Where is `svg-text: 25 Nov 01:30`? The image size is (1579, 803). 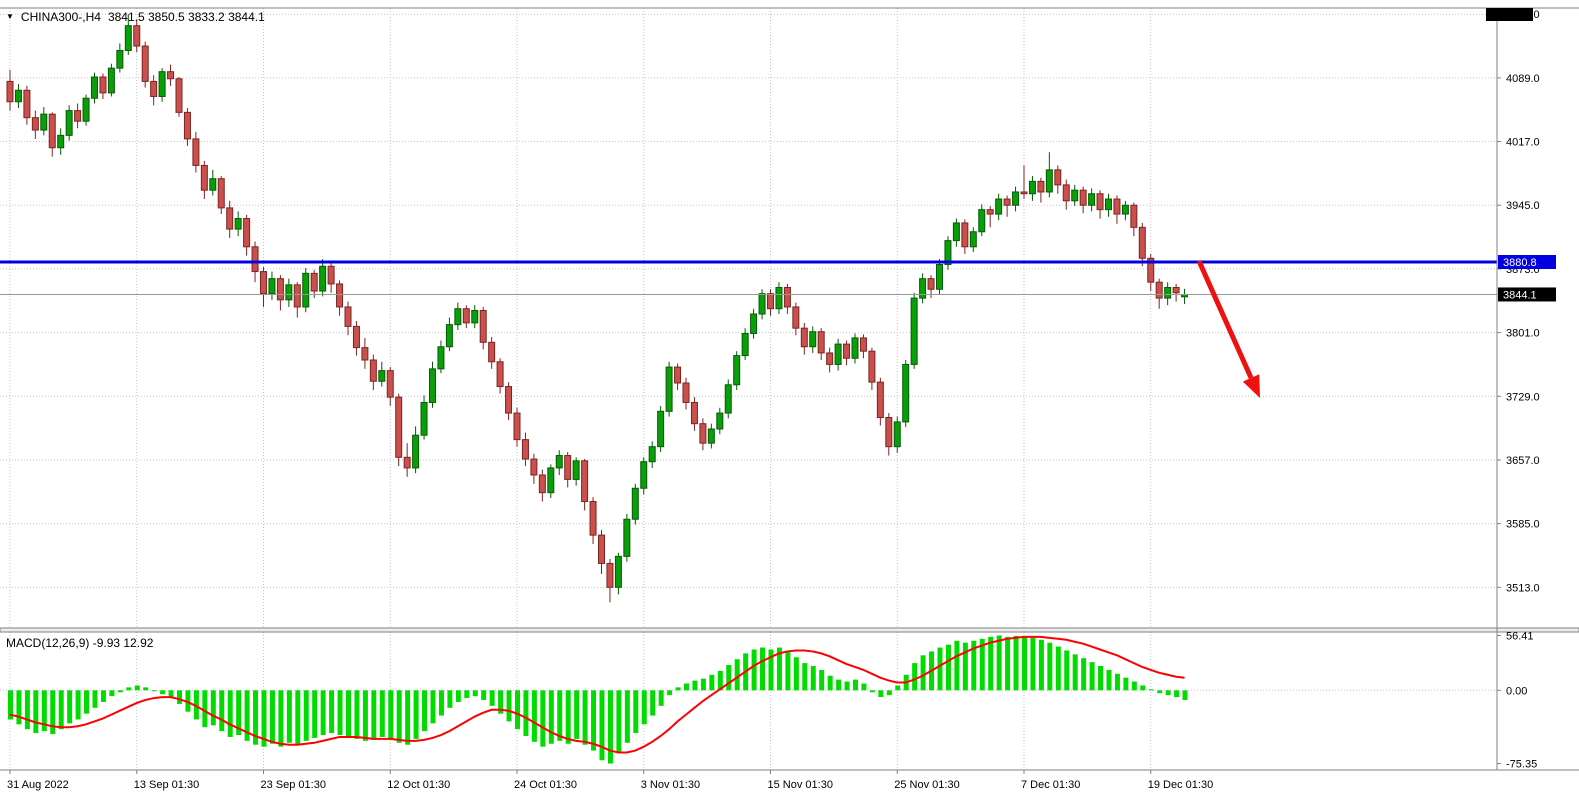
svg-text: 25 Nov 01:30 is located at coordinates (926, 785).